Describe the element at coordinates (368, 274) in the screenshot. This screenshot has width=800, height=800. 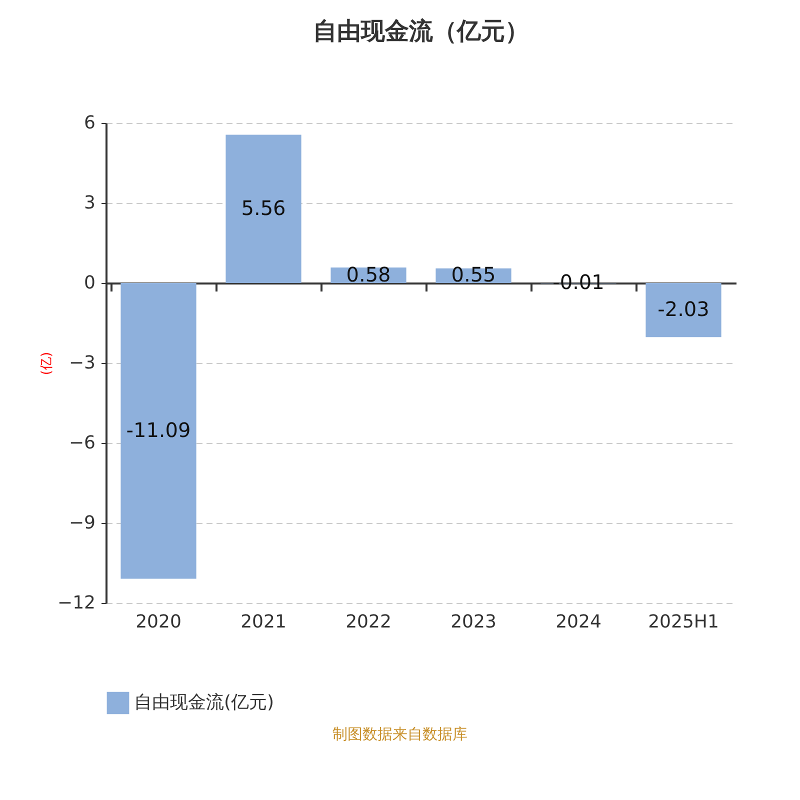
I see `data-label: 0.58` at that location.